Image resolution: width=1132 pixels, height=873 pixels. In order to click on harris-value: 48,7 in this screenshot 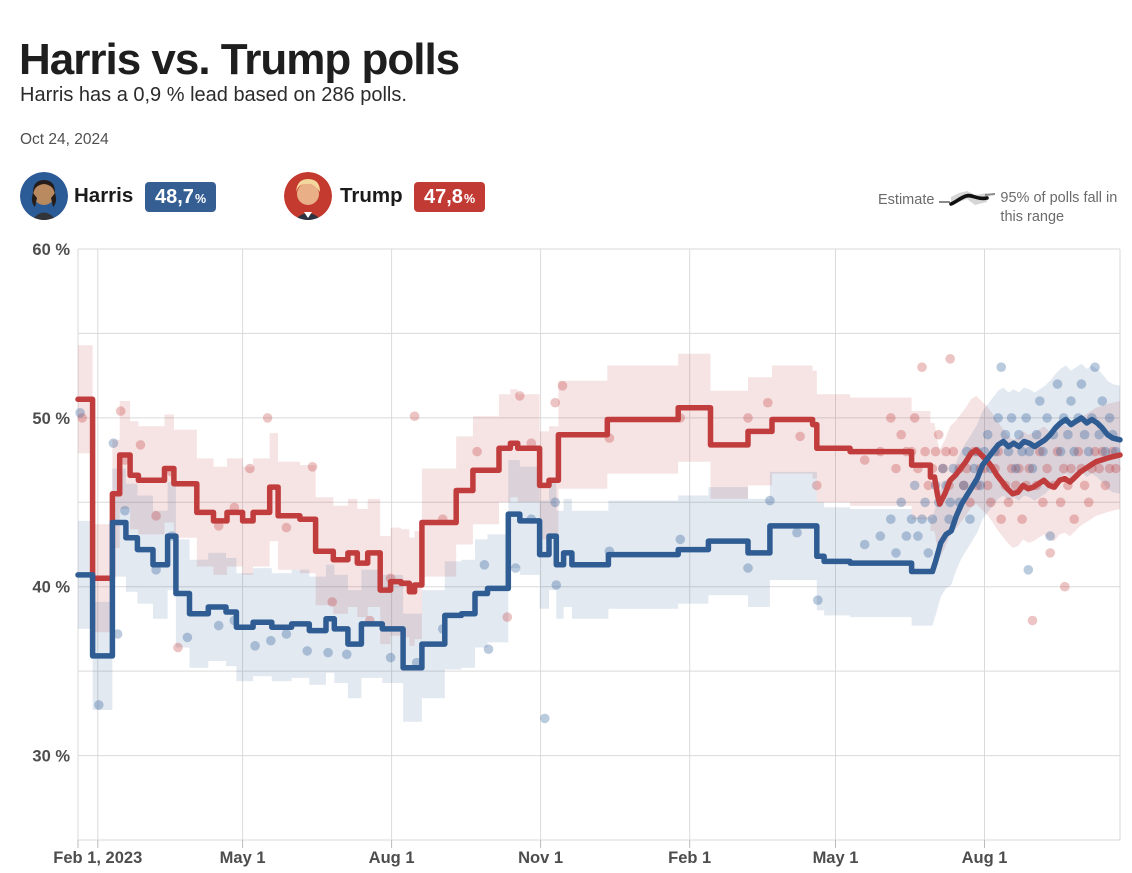, I will do `click(174, 197)`.